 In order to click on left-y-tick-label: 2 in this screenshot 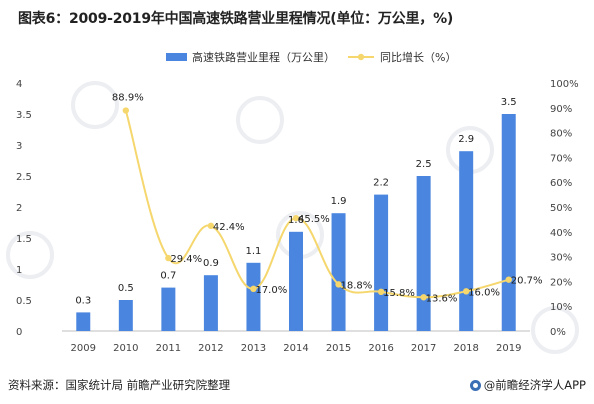, I will do `click(19, 208)`.